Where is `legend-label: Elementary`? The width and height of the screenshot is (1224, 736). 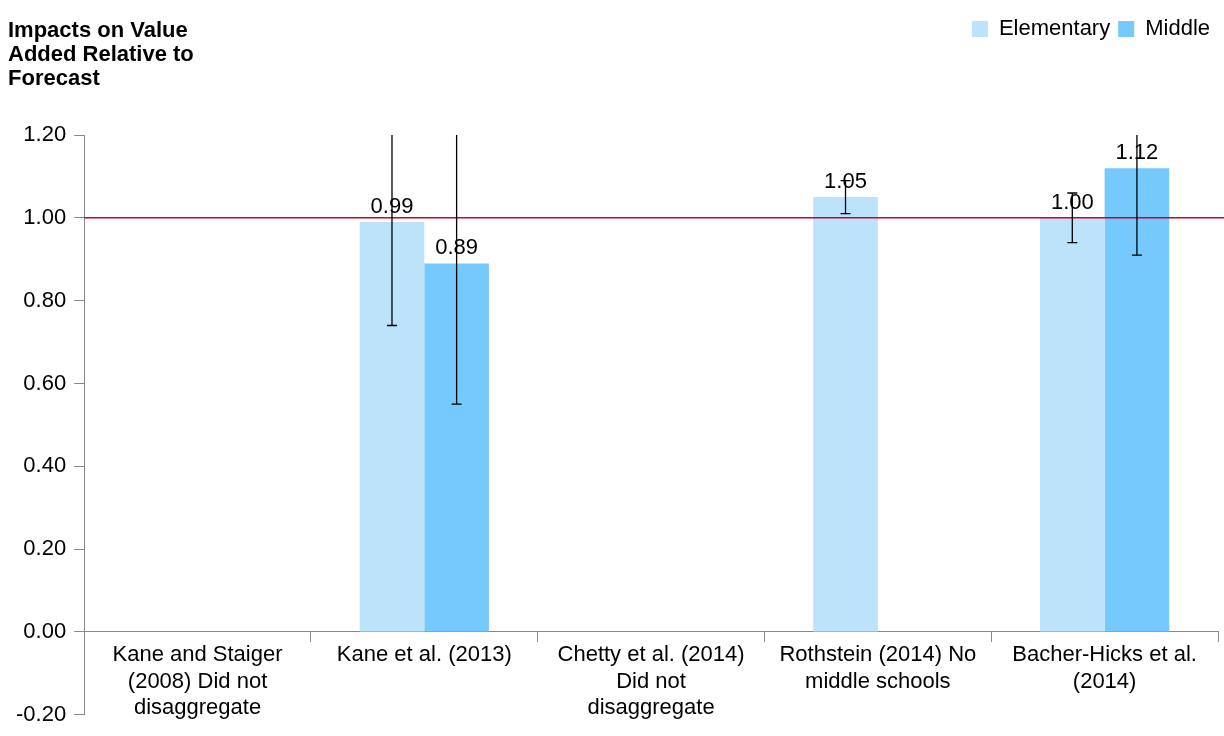 legend-label: Elementary is located at coordinates (1054, 28).